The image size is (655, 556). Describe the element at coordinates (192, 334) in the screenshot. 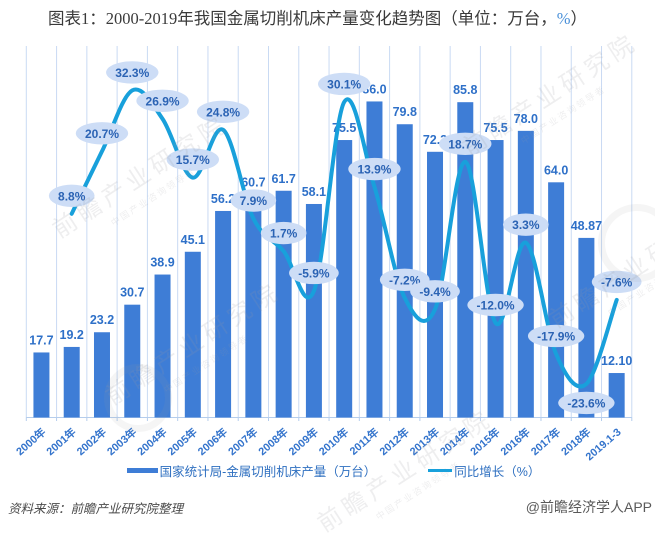

I see `bar-2005年` at that location.